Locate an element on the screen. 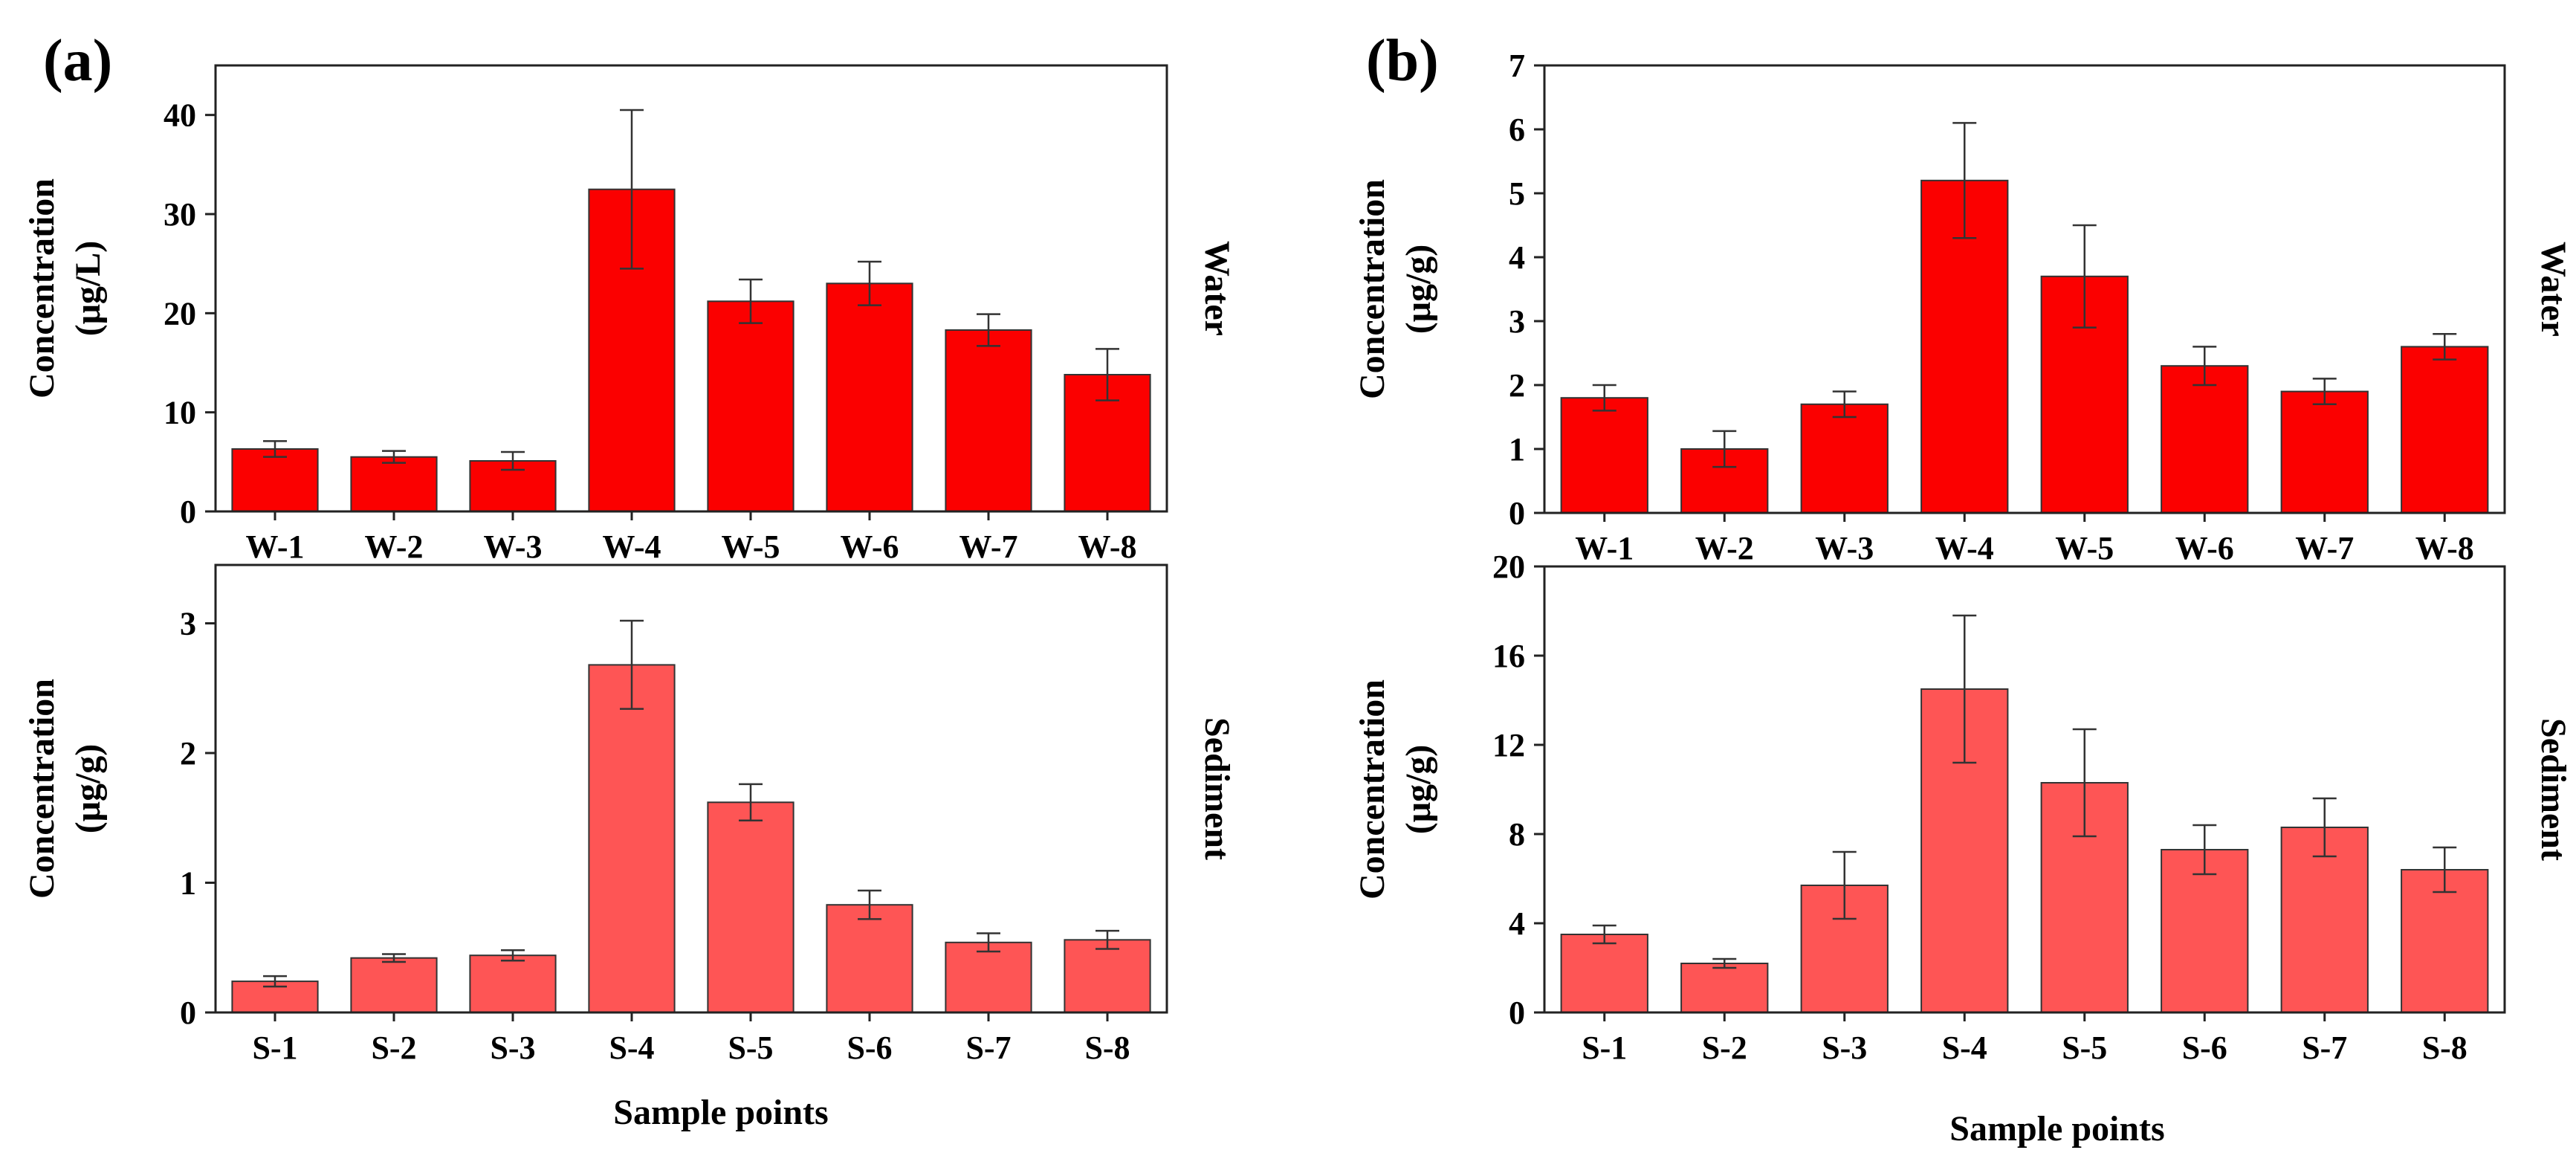 The height and width of the screenshot is (1176, 2576). y-tick-label: 2 is located at coordinates (1517, 386).